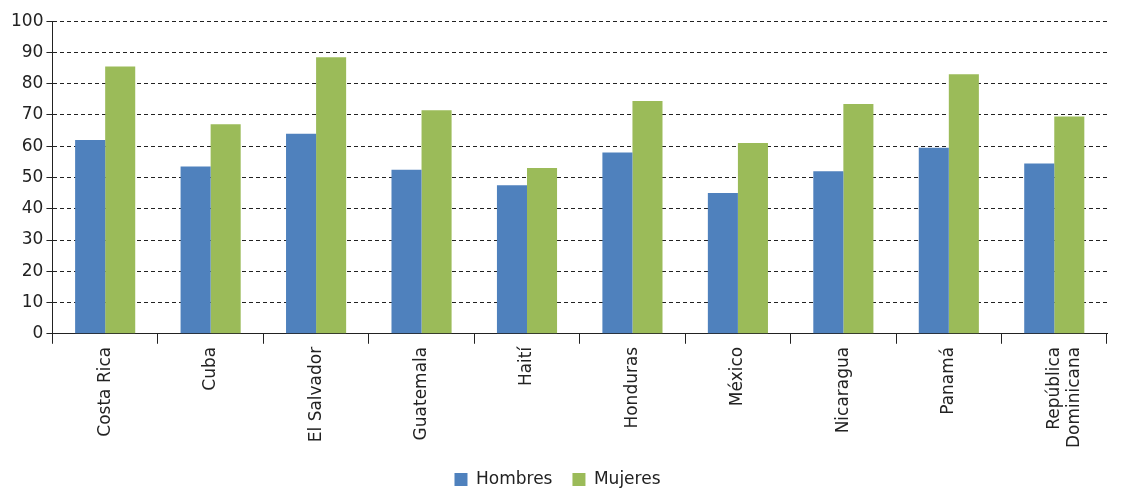  Describe the element at coordinates (32, 144) in the screenshot. I see `y-tick-label: 60` at that location.